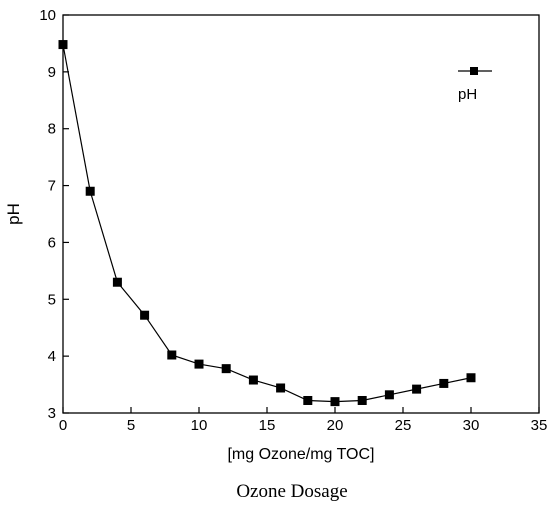 The image size is (549, 510). What do you see at coordinates (13, 214) in the screenshot?
I see `y-axis-label: pH` at bounding box center [13, 214].